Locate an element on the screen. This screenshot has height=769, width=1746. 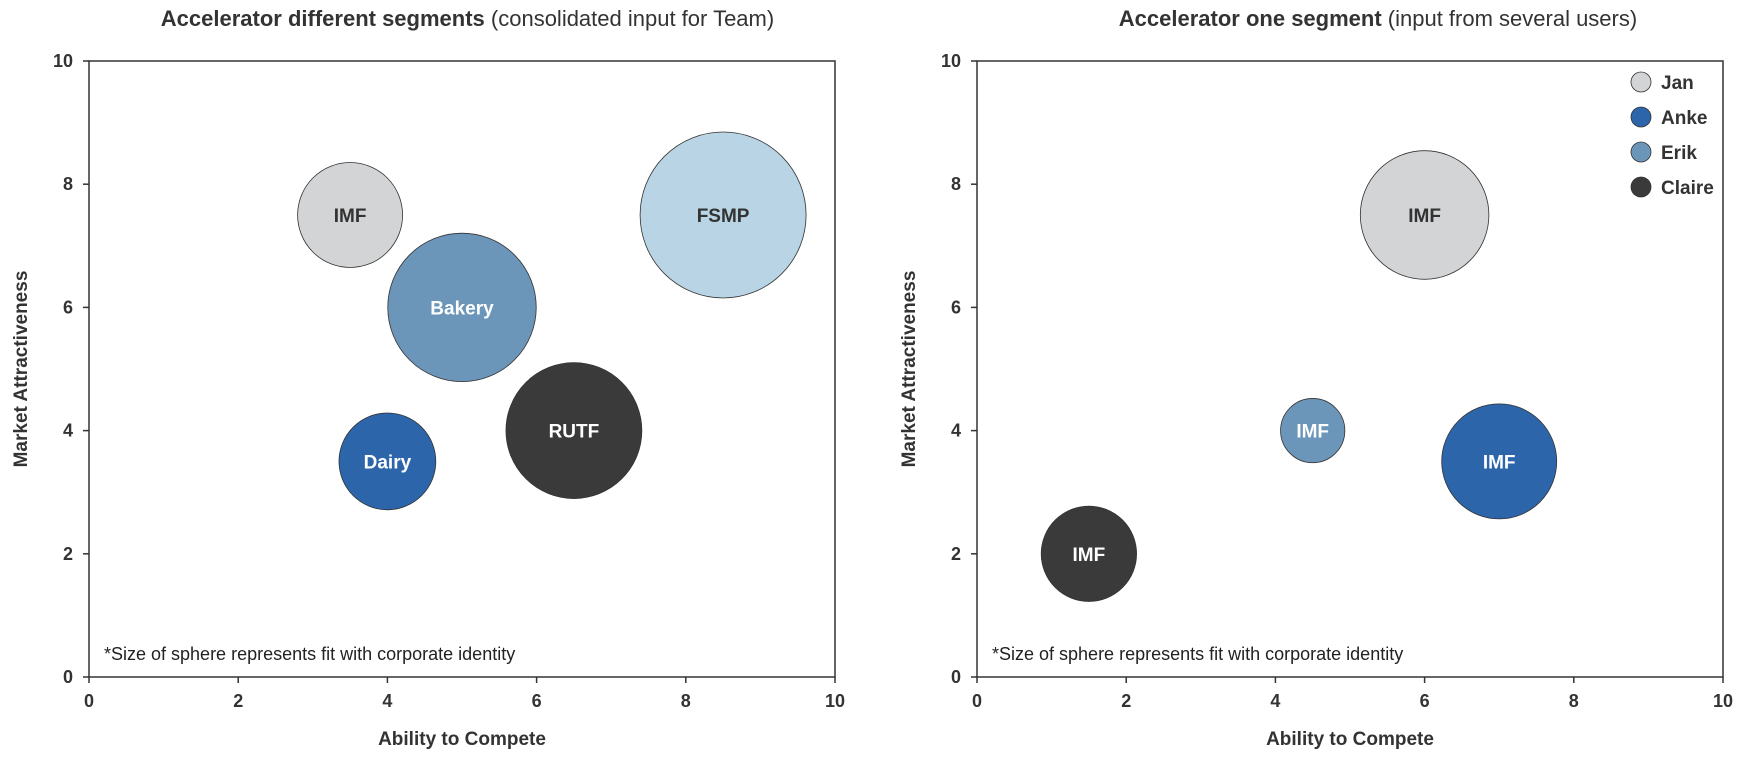
bubble-label: Dairy is located at coordinates (388, 462).